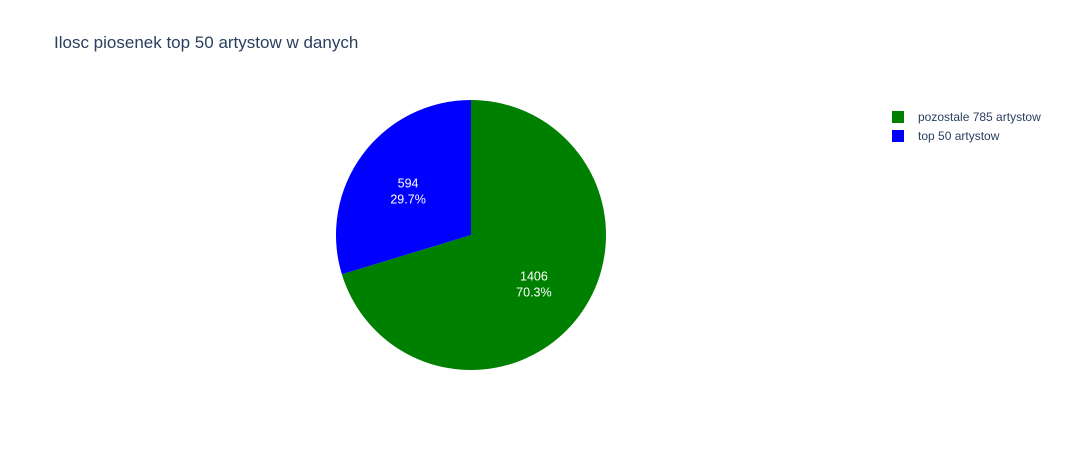 The height and width of the screenshot is (450, 1077). I want to click on pie-slice-percent-label: 70.3%, so click(533, 293).